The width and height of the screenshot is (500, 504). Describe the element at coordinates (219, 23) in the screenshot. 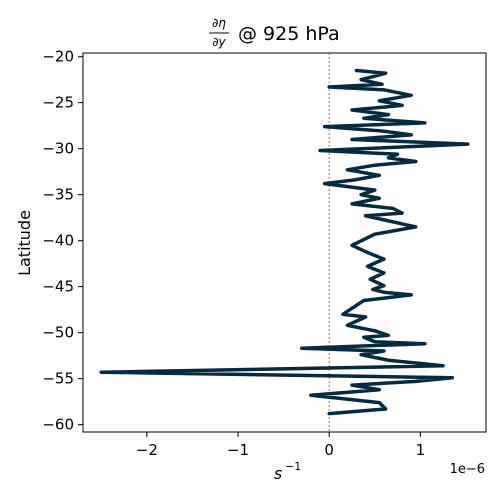

I see `title-fraction-numerator: ∂η` at that location.